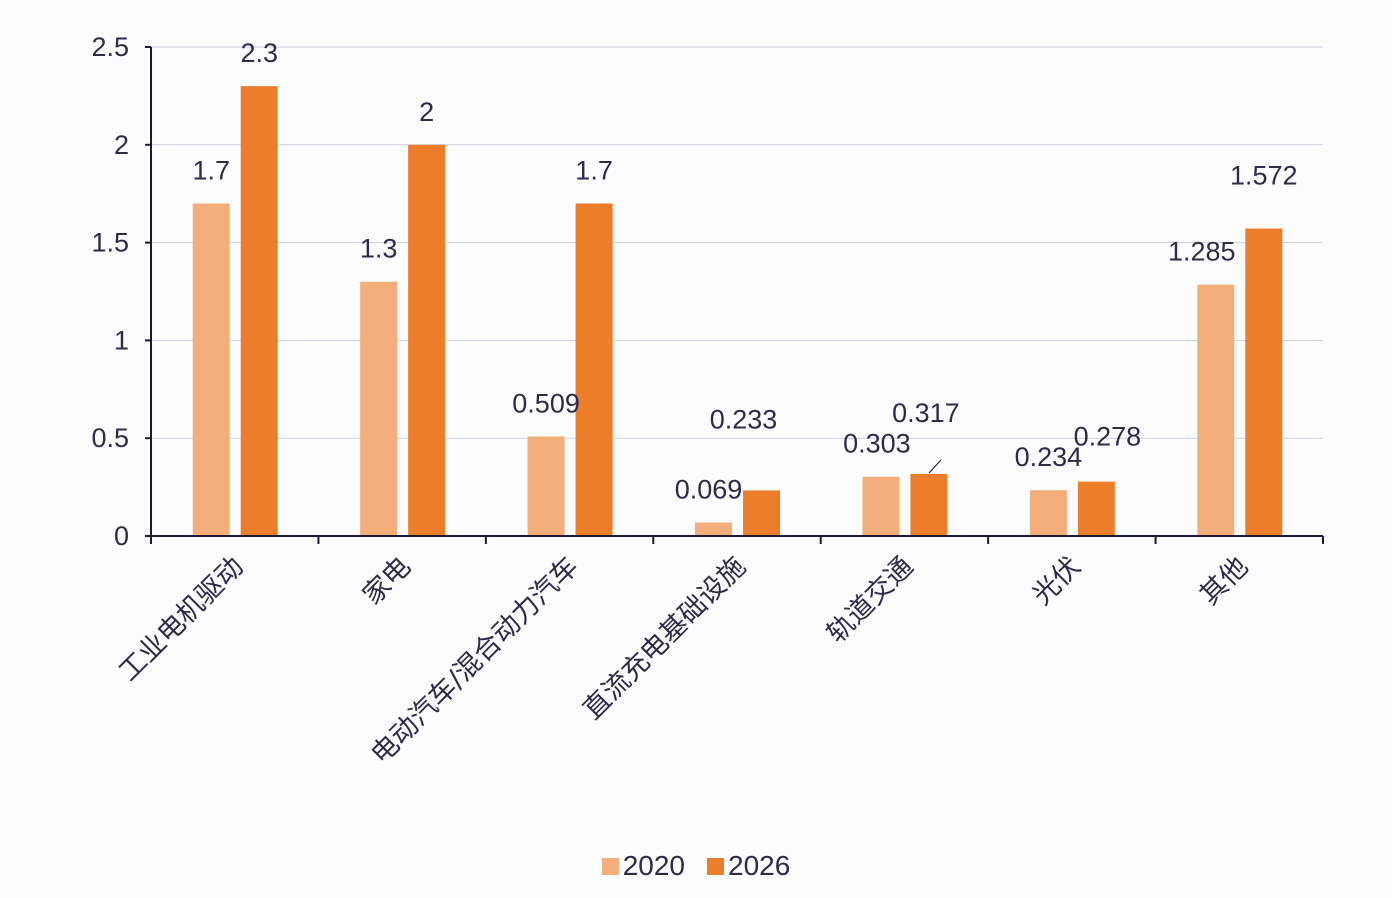  What do you see at coordinates (121, 291) in the screenshot?
I see `y-axis: 0 0.5 1 1.5 2 2.5` at bounding box center [121, 291].